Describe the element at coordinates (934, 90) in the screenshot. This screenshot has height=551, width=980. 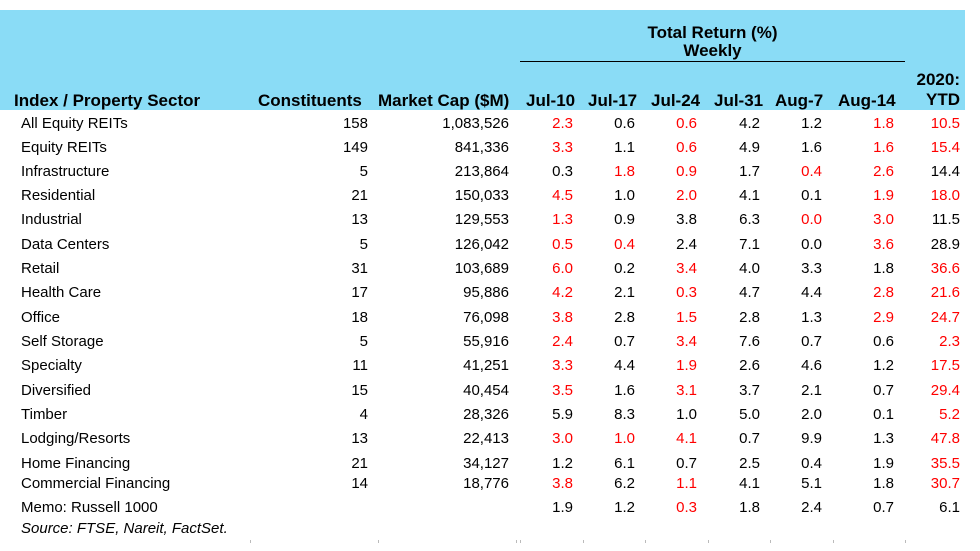
I see `col-header-ytd: 2020: YTD` at that location.